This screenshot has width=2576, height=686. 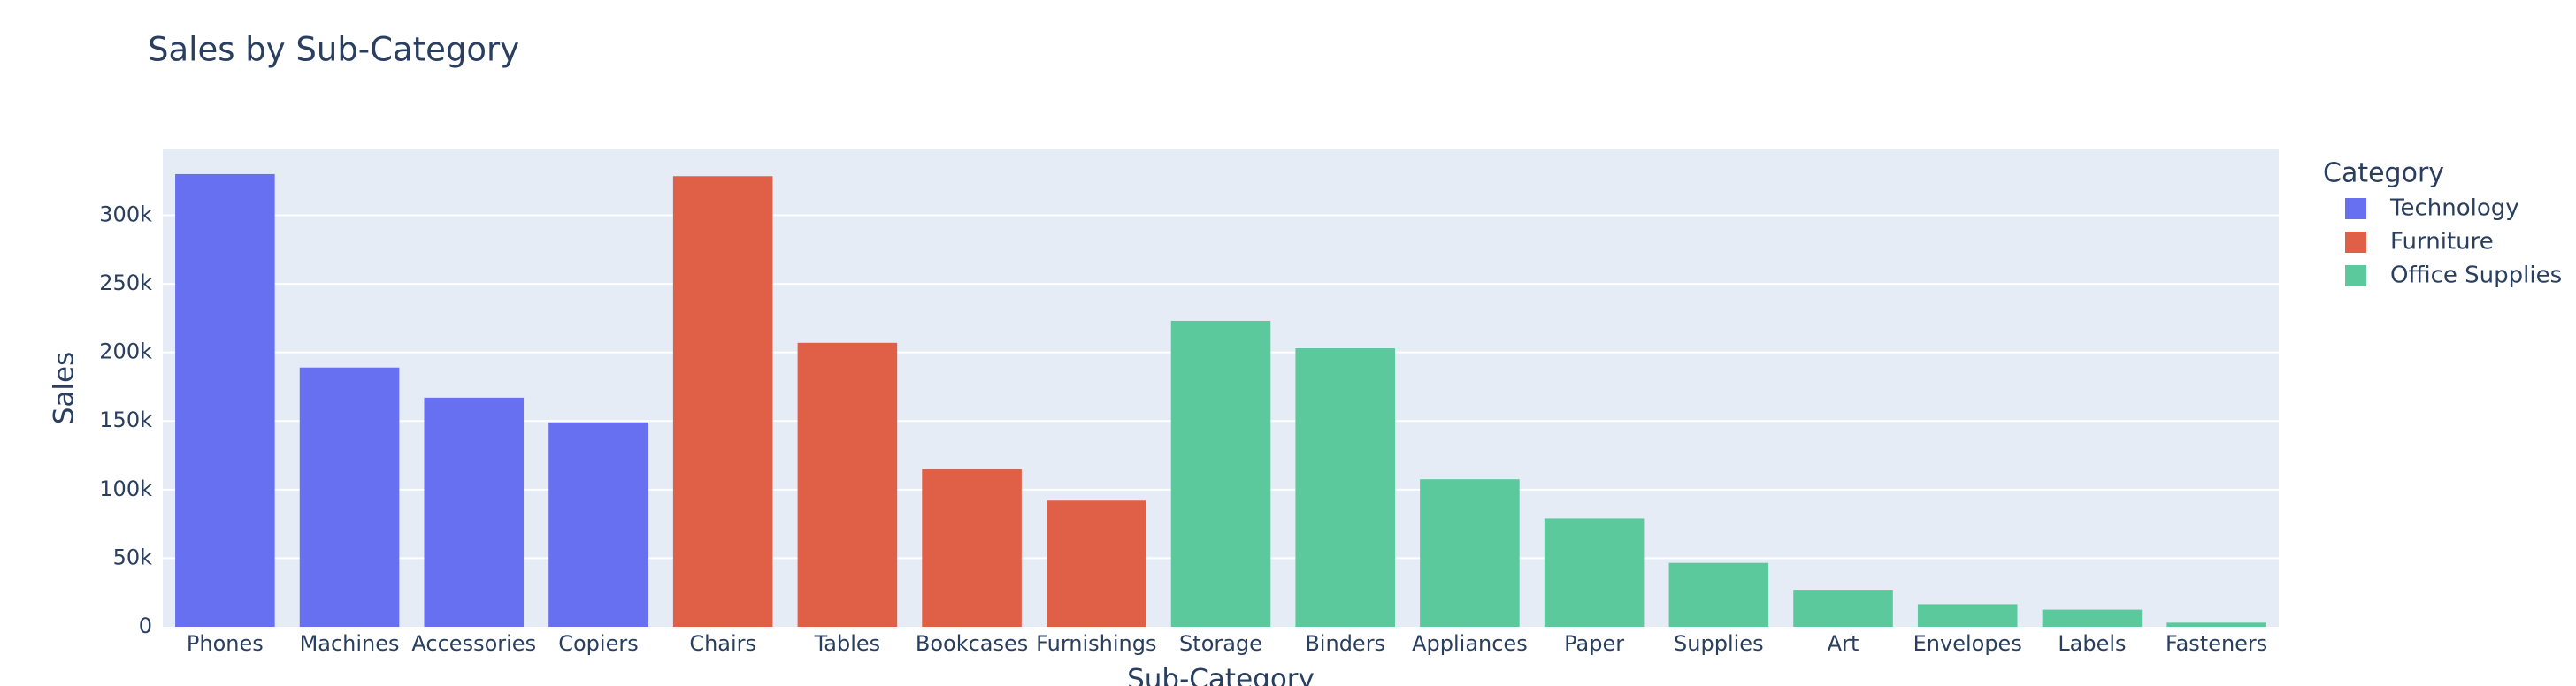 What do you see at coordinates (1221, 675) in the screenshot?
I see `x-axis-title: Sub-Category` at bounding box center [1221, 675].